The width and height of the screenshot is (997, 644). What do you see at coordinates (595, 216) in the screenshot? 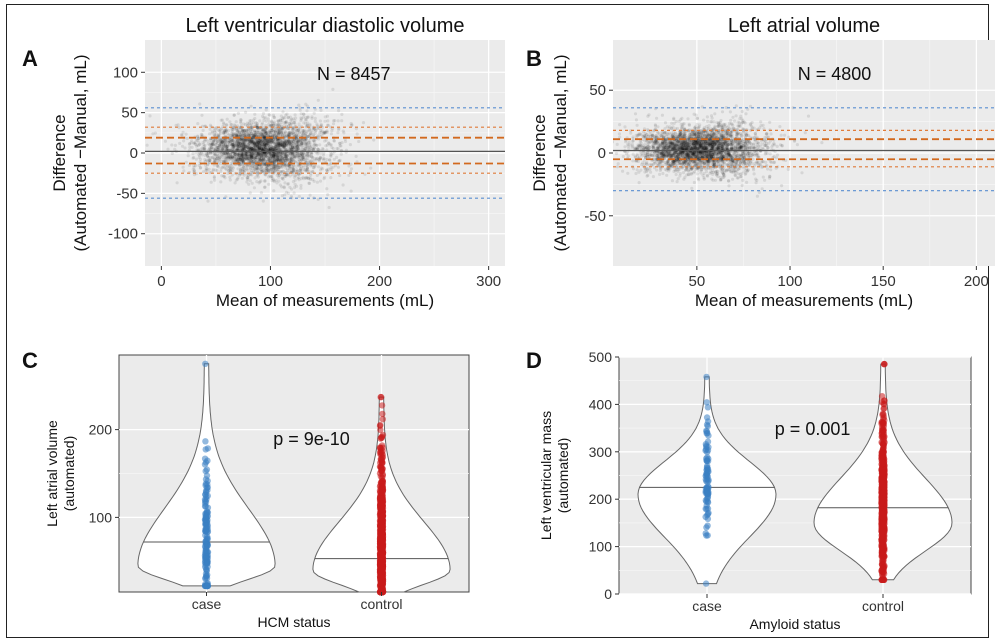
I see `y-tick-label: -50` at bounding box center [595, 216].